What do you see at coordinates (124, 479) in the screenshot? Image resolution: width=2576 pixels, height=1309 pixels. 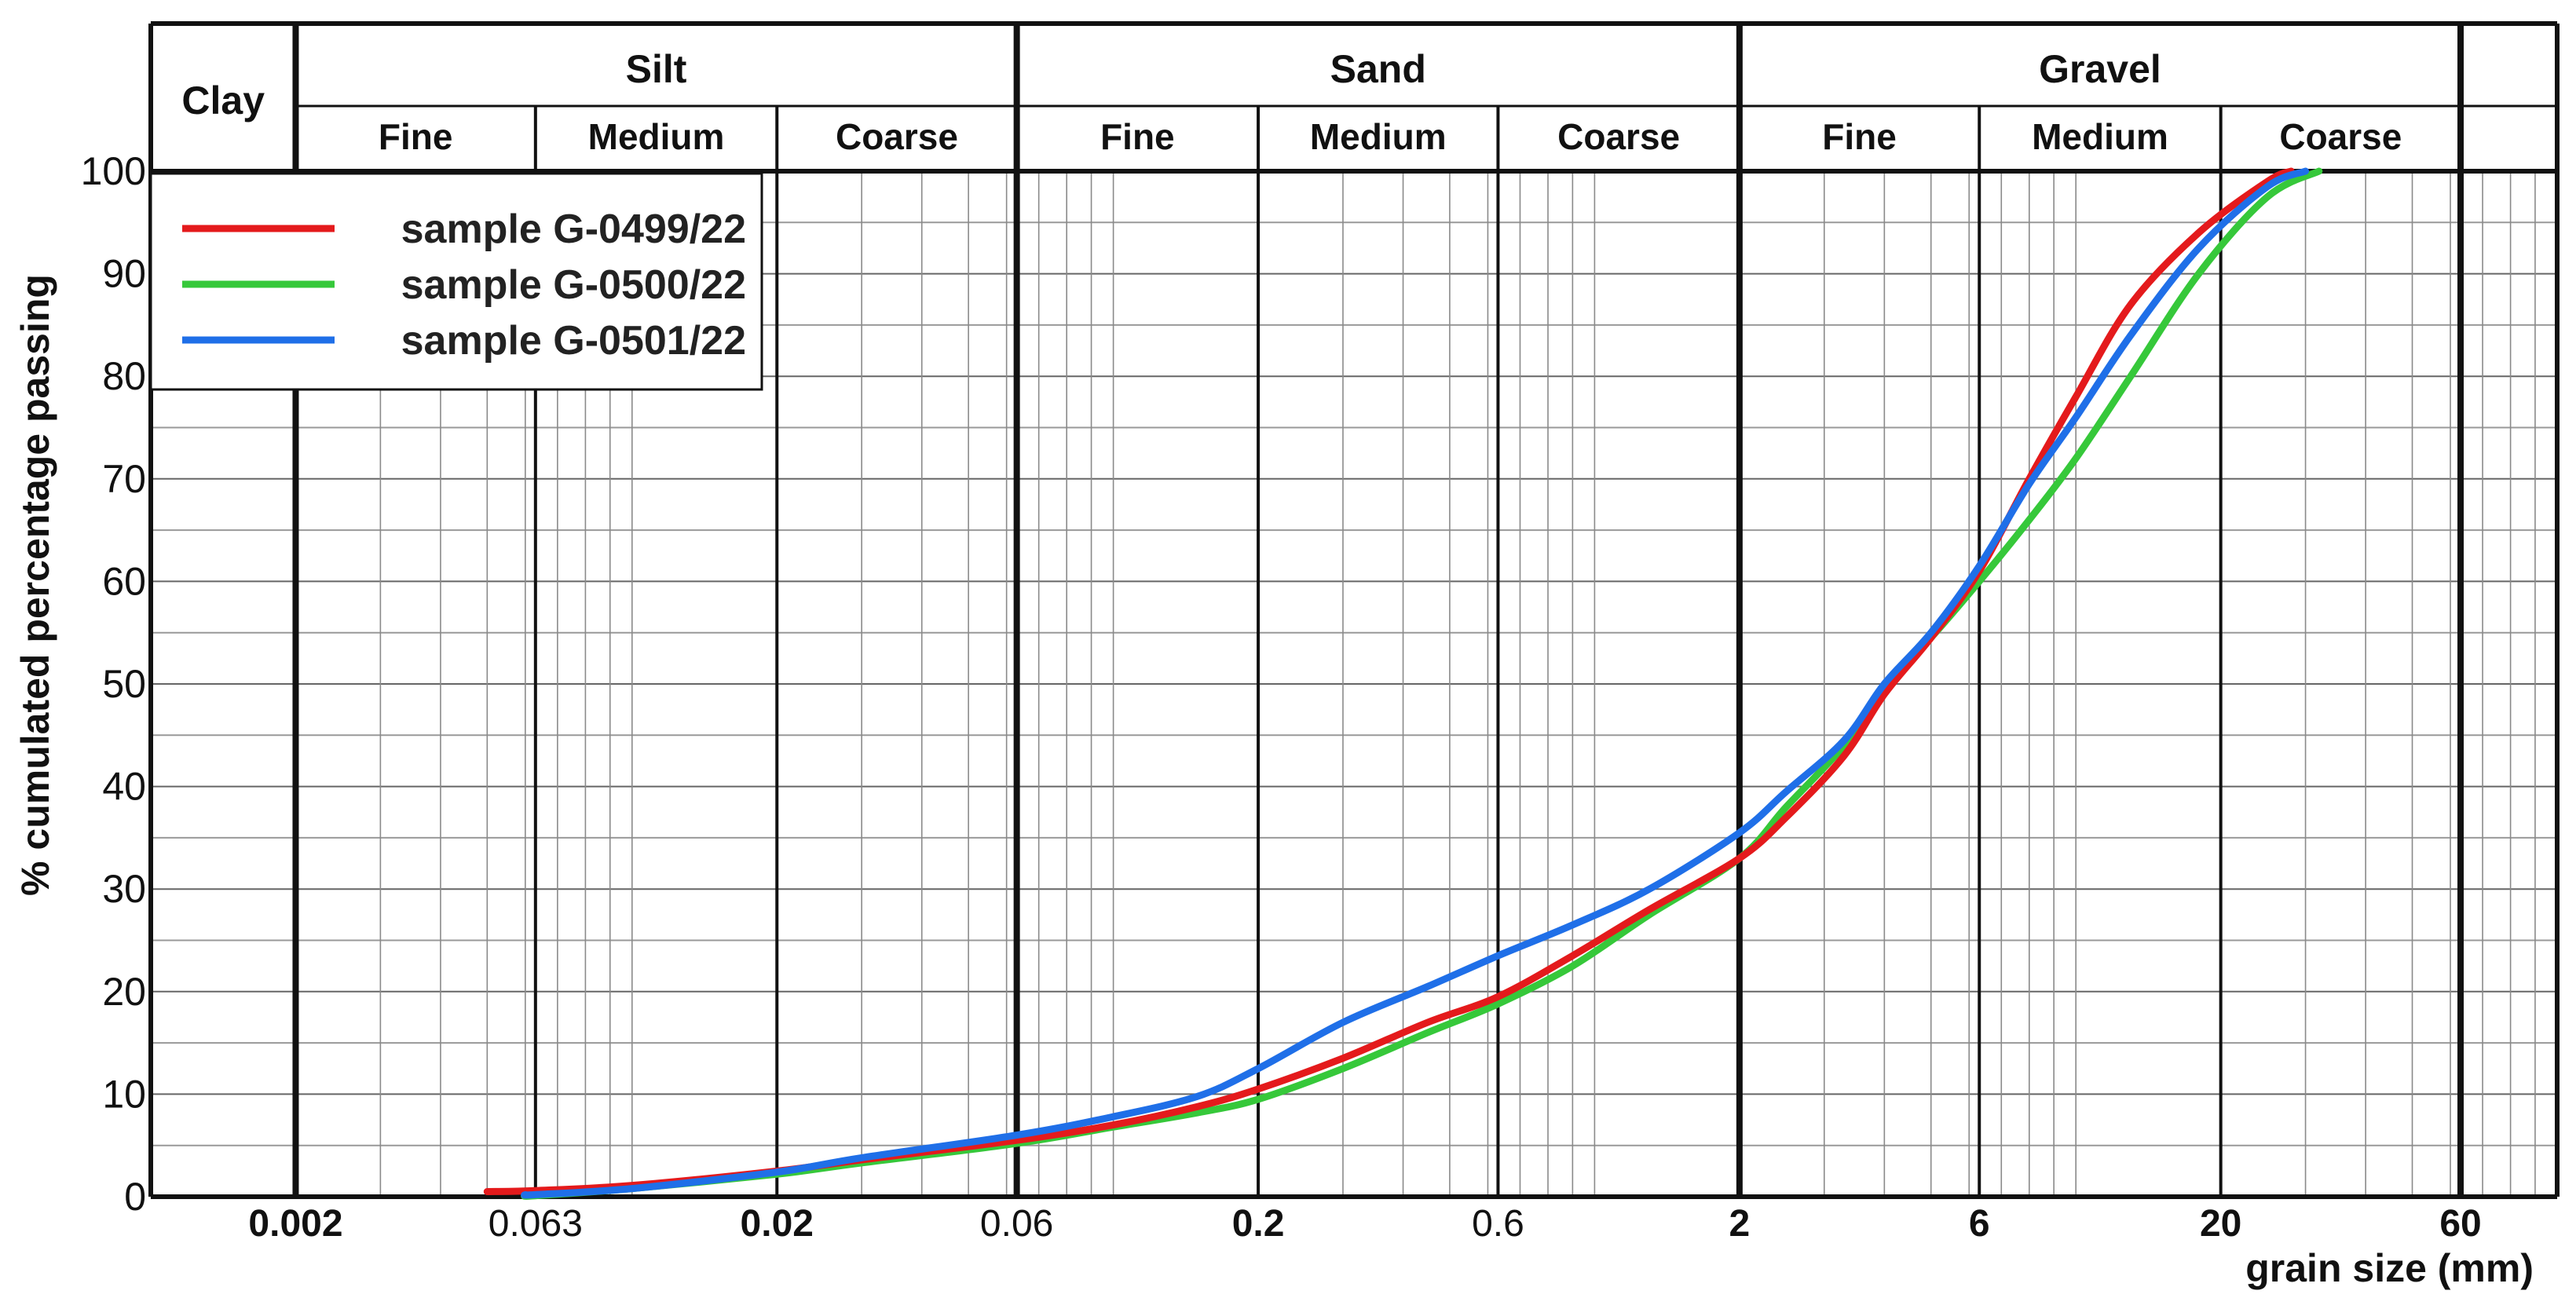 I see `y-tick-label: 70` at bounding box center [124, 479].